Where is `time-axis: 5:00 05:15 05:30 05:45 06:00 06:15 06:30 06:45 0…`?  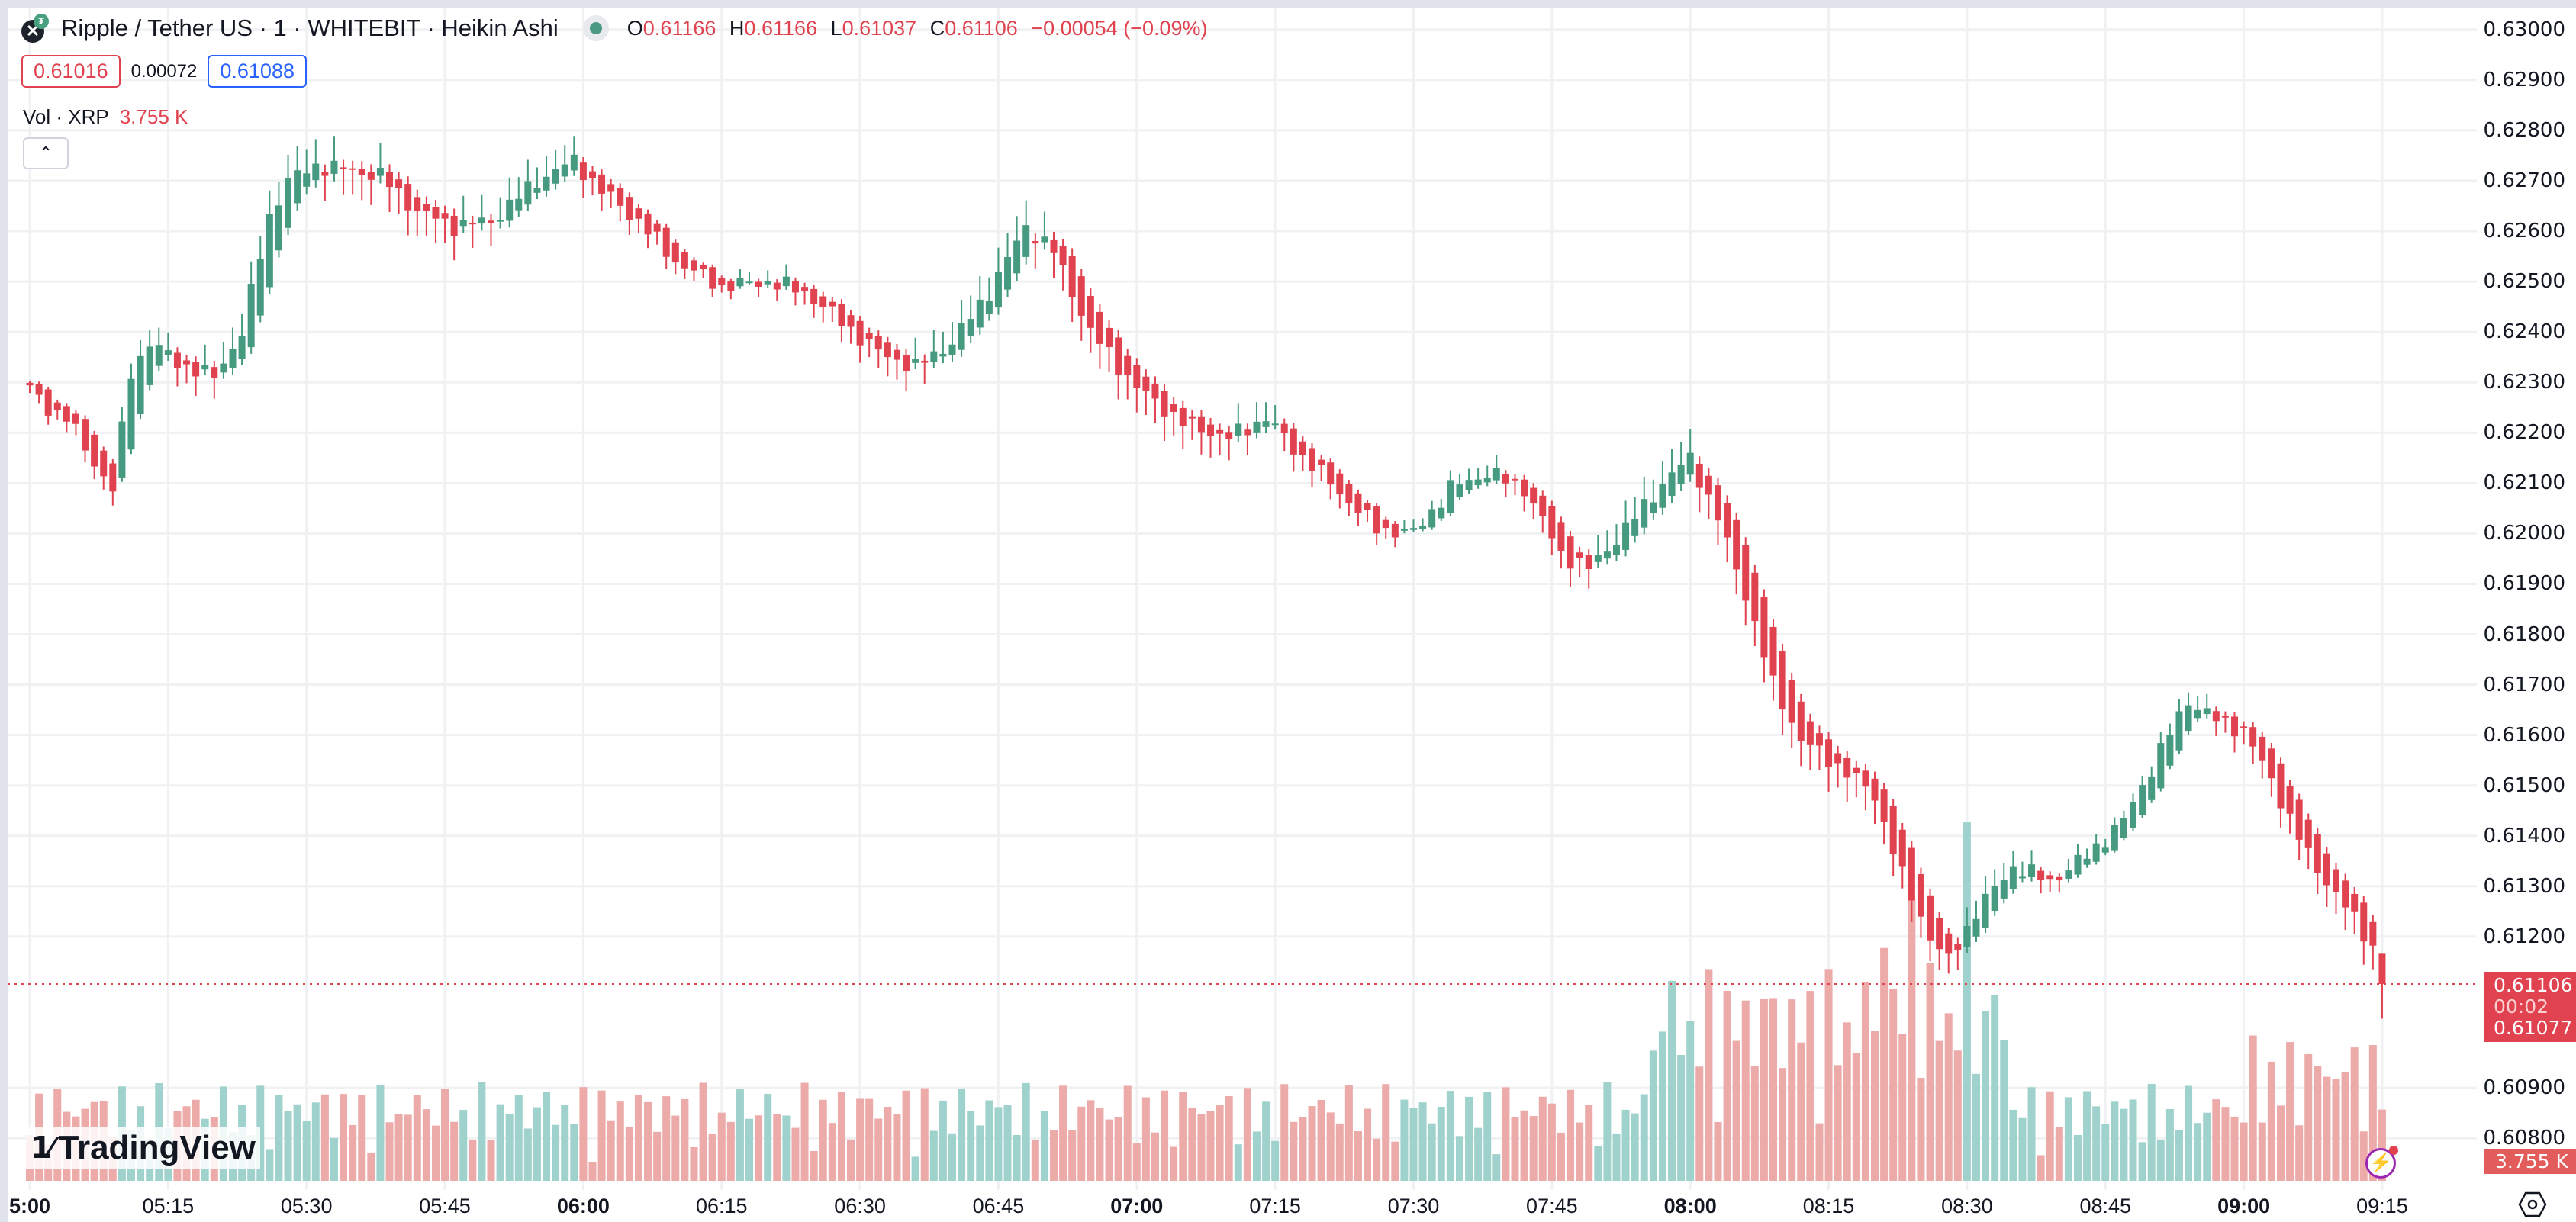
time-axis: 5:00 05:15 05:30 05:45 06:00 06:15 06:30 06:45 0… is located at coordinates (1238, 1206).